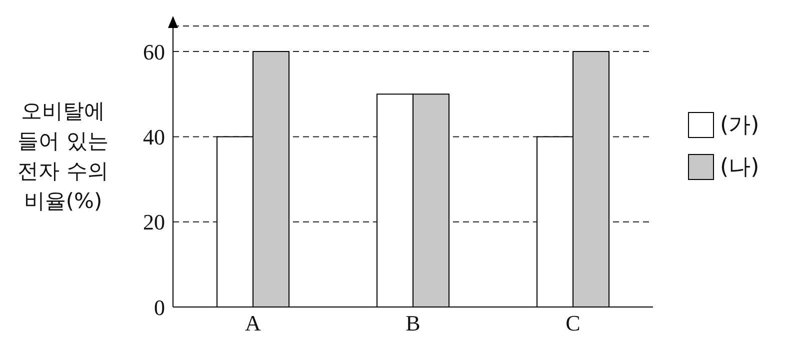 The height and width of the screenshot is (351, 789). What do you see at coordinates (154, 51) in the screenshot?
I see `y-tick-label: 60` at bounding box center [154, 51].